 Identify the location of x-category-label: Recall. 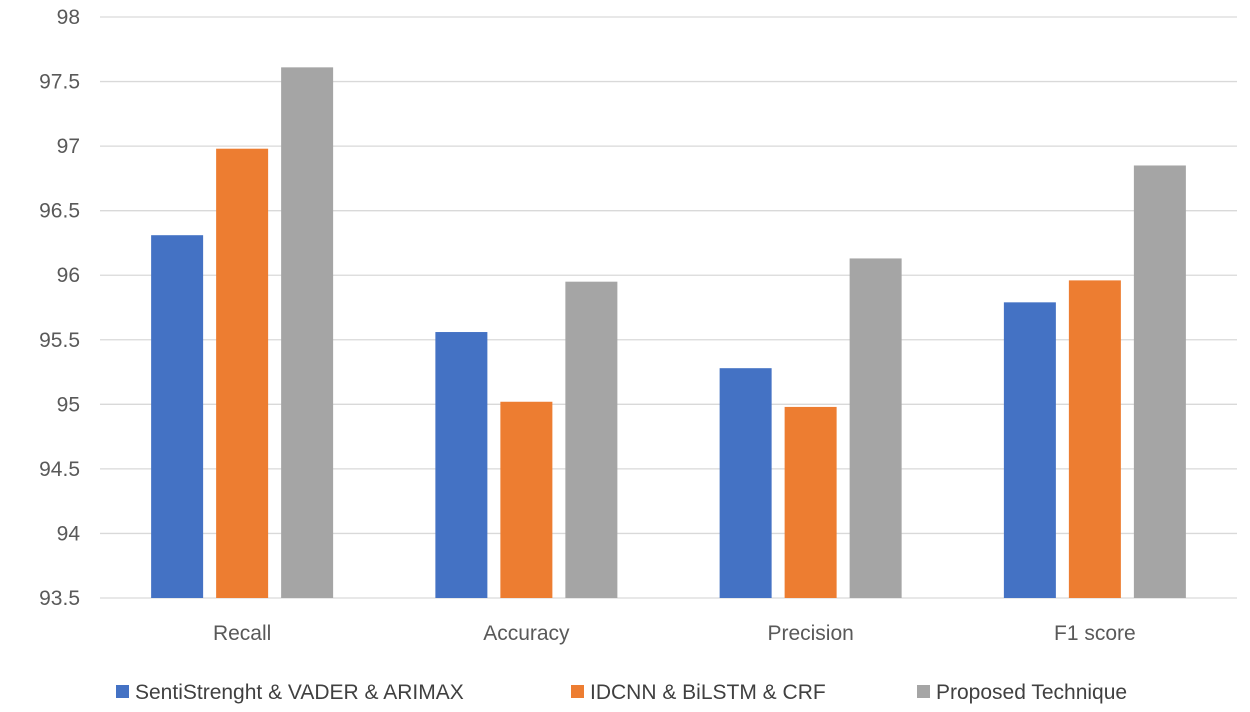
(242, 633).